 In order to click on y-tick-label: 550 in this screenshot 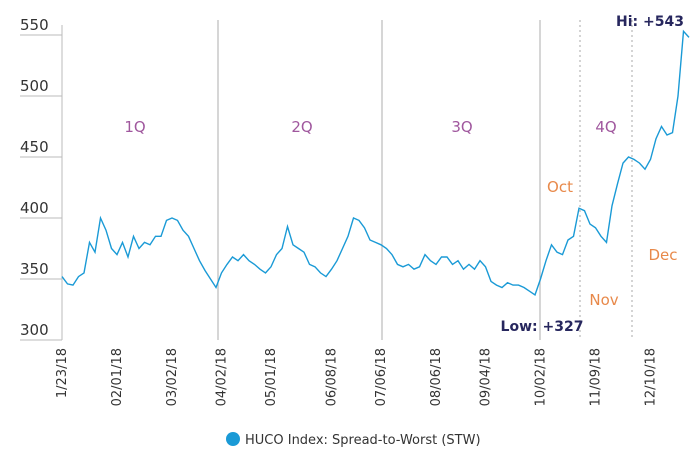, I will do `click(34, 25)`.